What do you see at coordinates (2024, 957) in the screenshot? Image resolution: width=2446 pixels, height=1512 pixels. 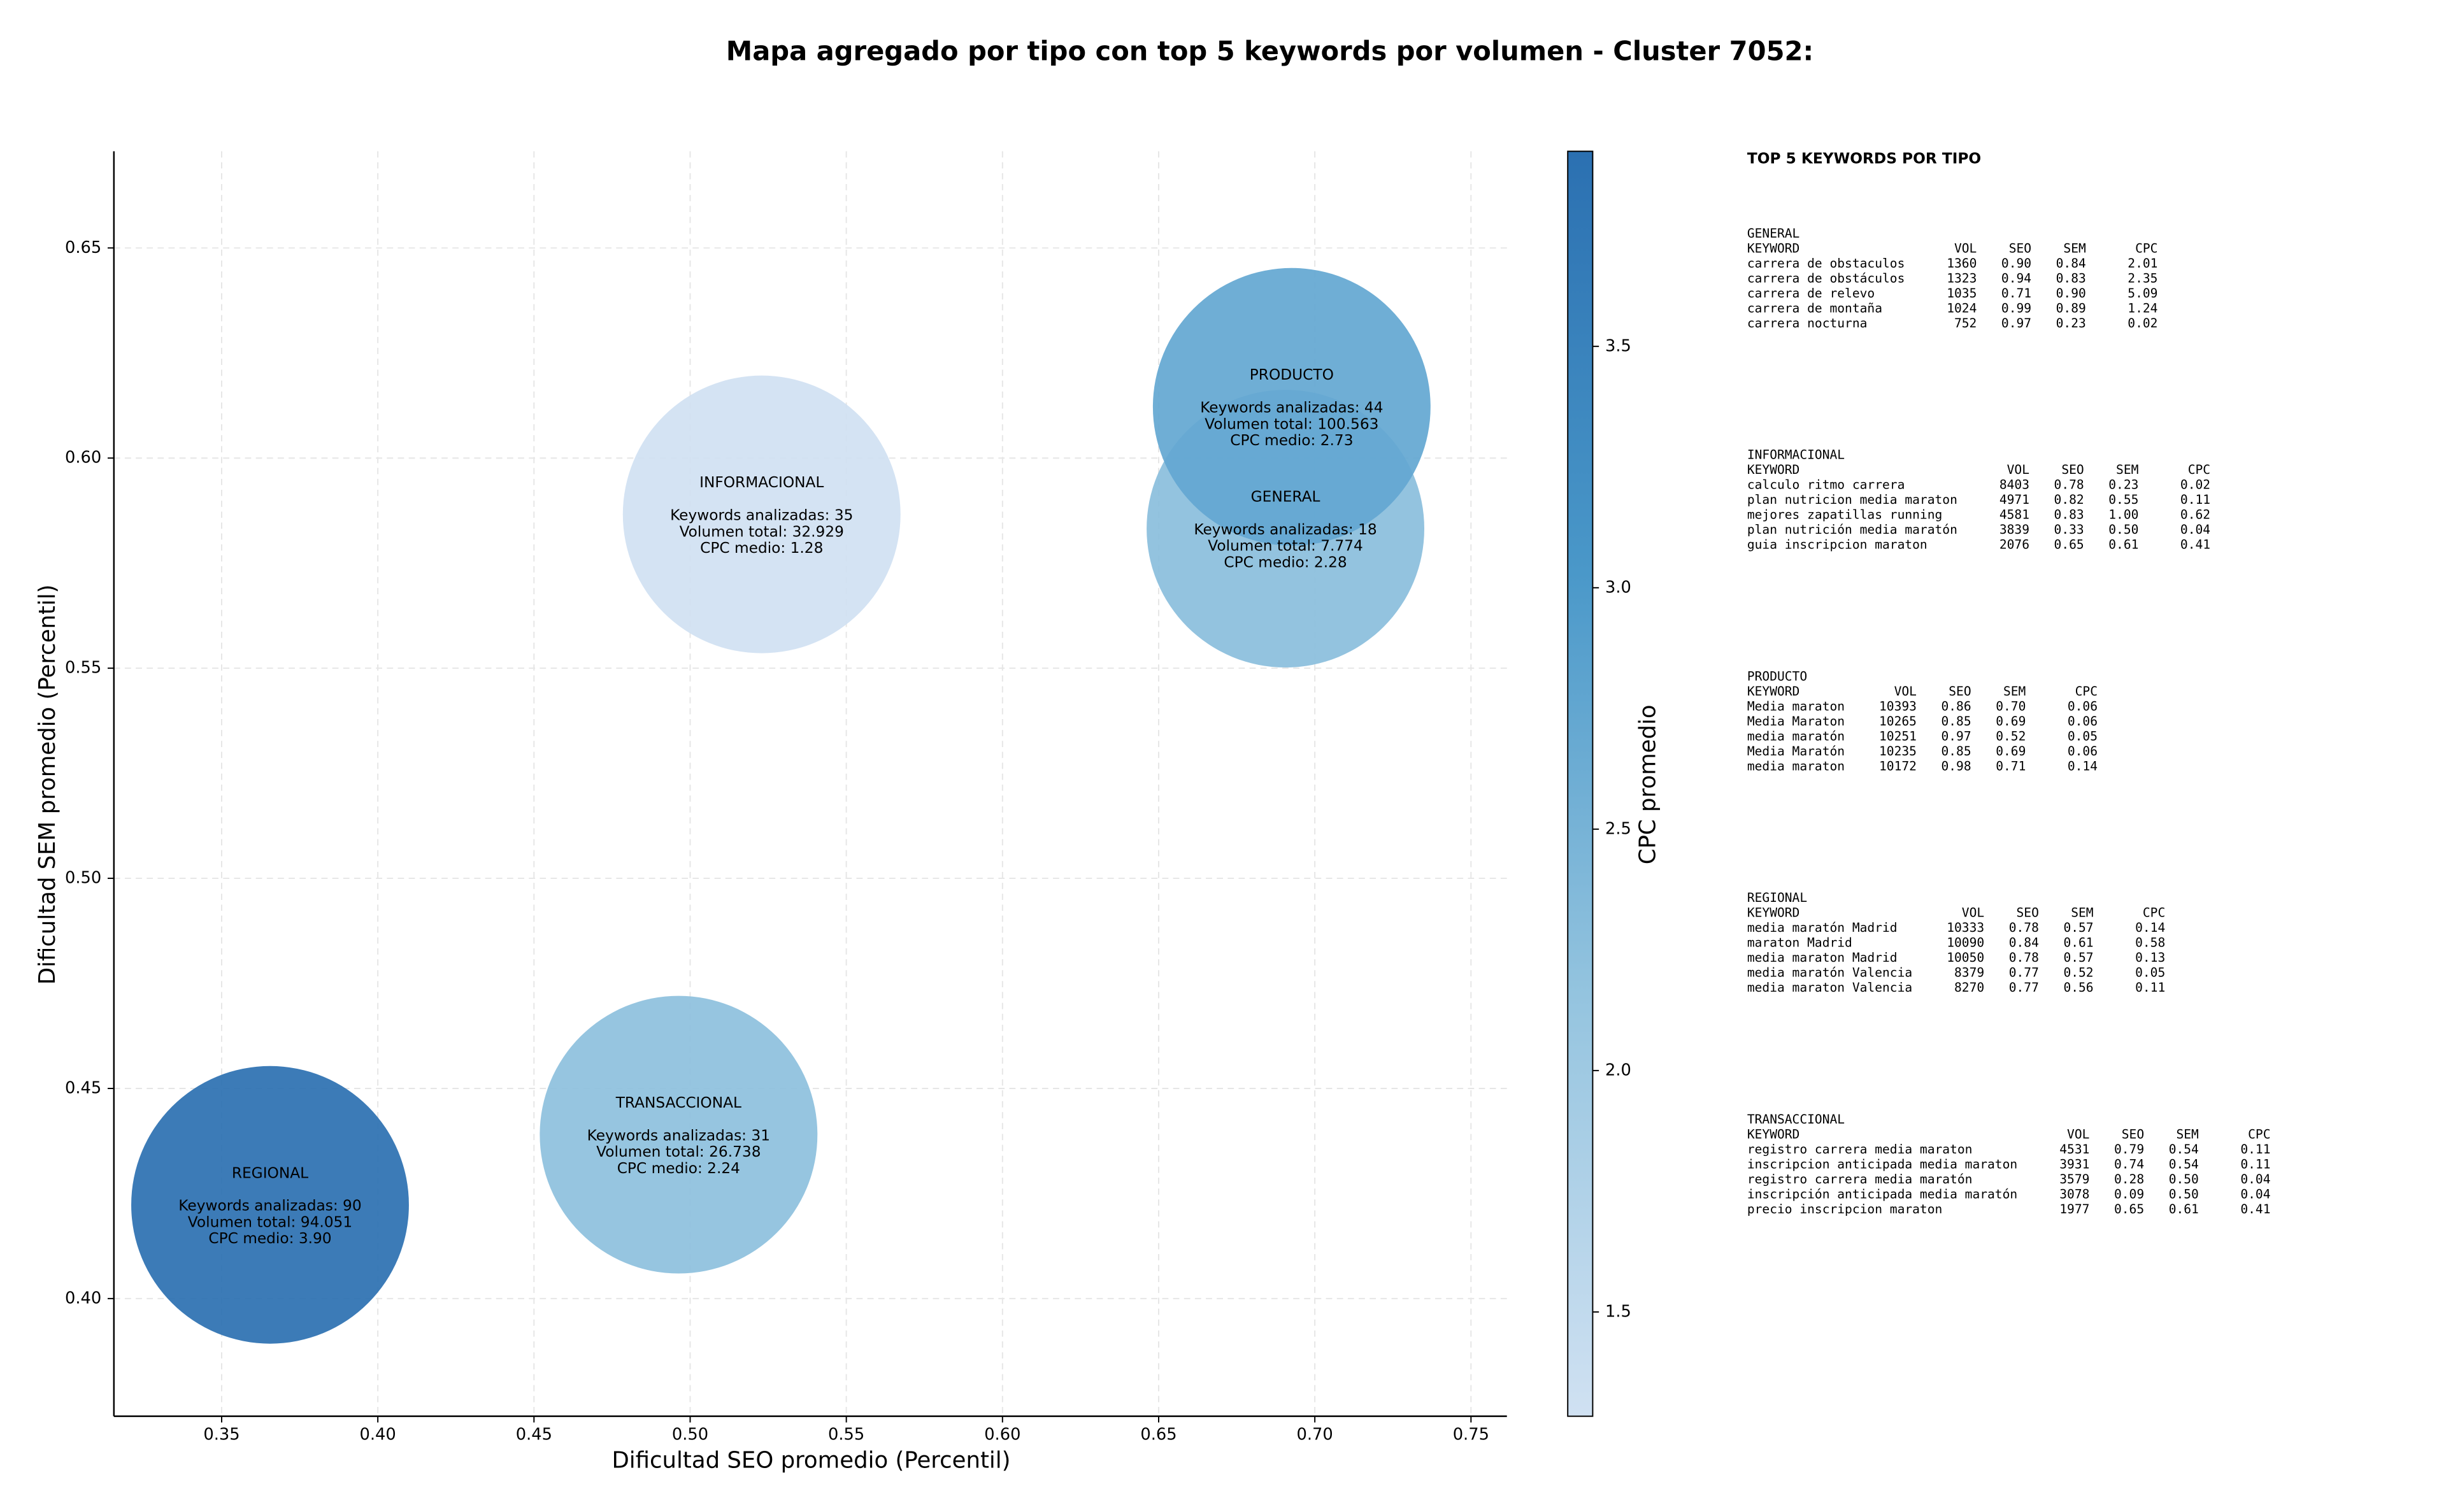 I see `table-cell: 0.78` at bounding box center [2024, 957].